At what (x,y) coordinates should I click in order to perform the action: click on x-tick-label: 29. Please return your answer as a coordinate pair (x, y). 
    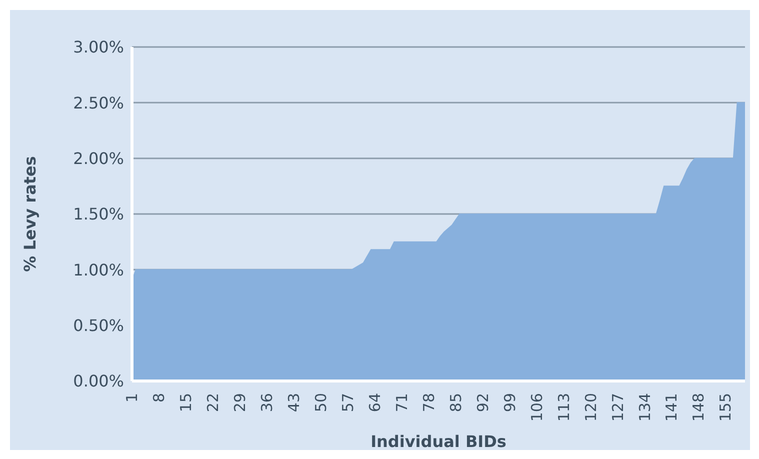
    Looking at the image, I should click on (239, 402).